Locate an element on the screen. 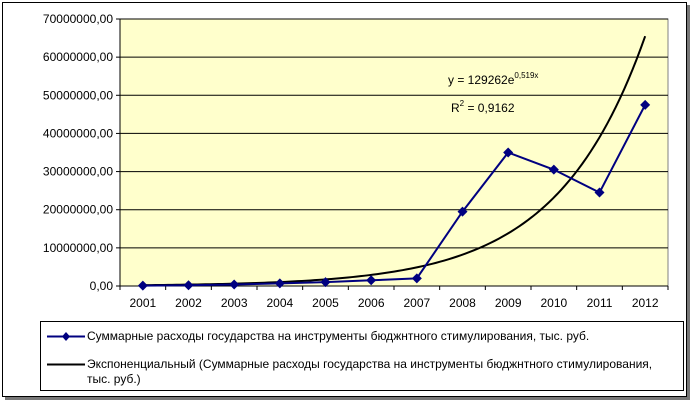  x-tick-label: 2006 is located at coordinates (371, 303).